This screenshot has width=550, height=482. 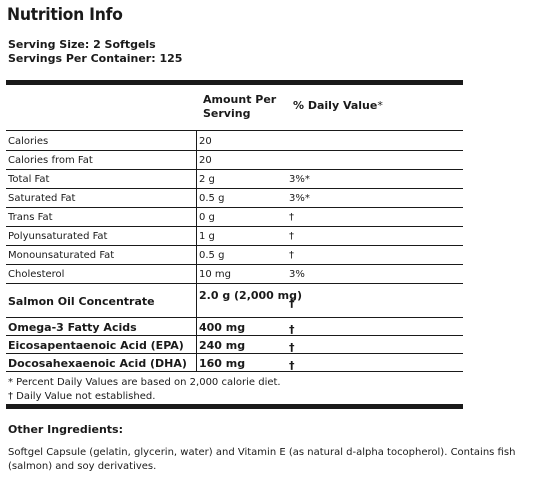 I want to click on footnote-dagger: † Daily Value not established., so click(x=82, y=396).